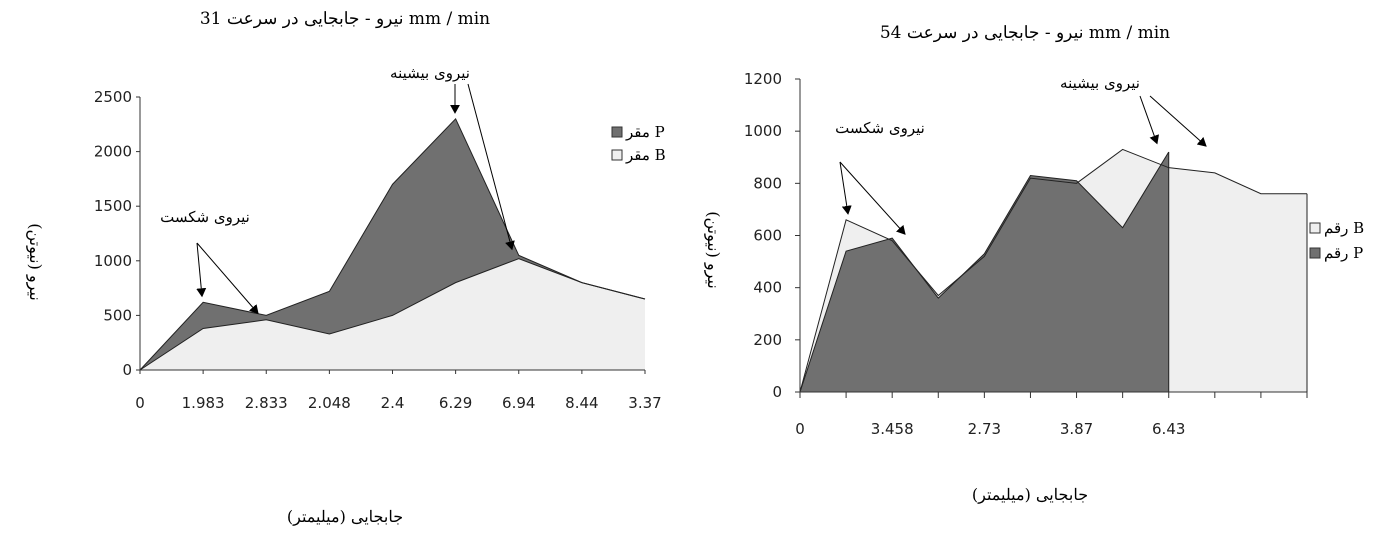 The width and height of the screenshot is (1392, 533). What do you see at coordinates (203, 403) in the screenshot?
I see `chart1-x-tick-label: 1.983` at bounding box center [203, 403].